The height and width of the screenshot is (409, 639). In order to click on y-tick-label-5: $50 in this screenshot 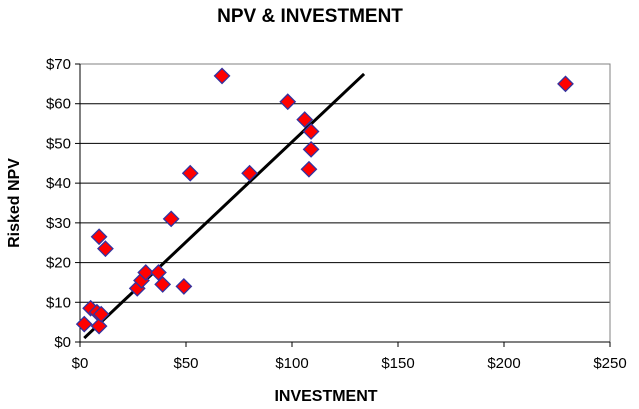, I will do `click(58, 143)`.